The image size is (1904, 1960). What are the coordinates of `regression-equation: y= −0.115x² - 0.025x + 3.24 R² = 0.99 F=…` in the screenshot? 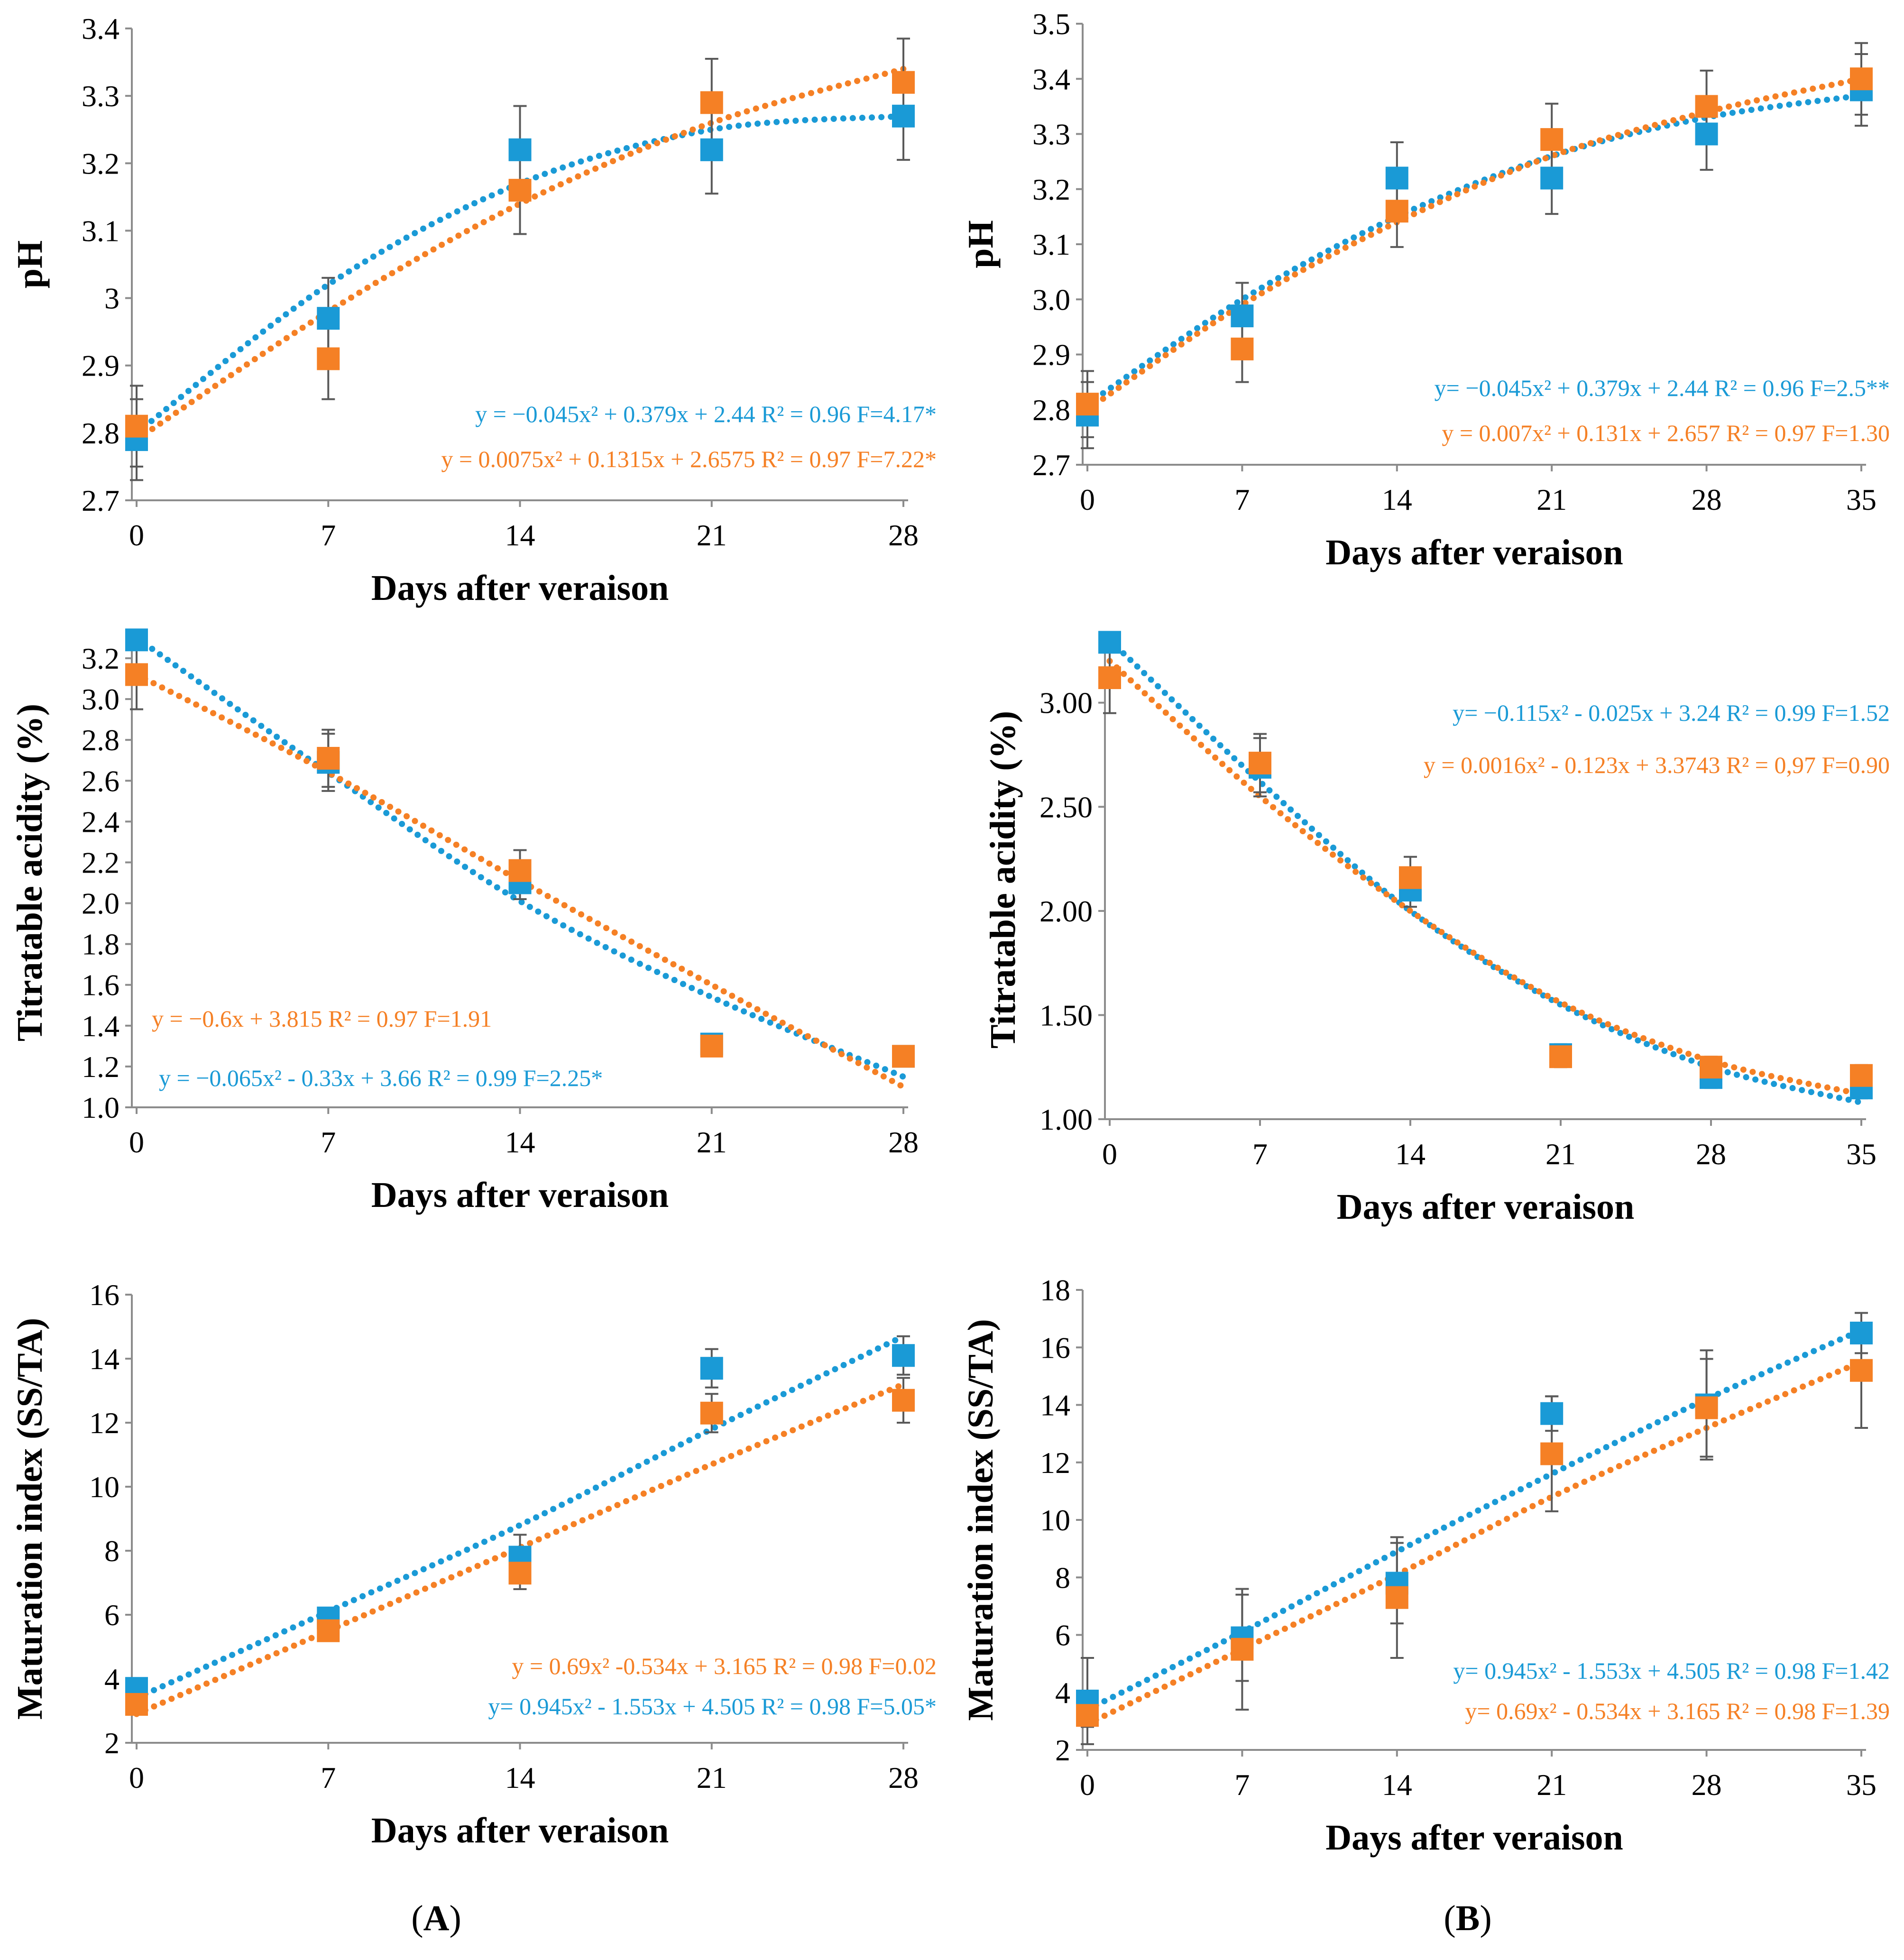 It's located at (1671, 712).